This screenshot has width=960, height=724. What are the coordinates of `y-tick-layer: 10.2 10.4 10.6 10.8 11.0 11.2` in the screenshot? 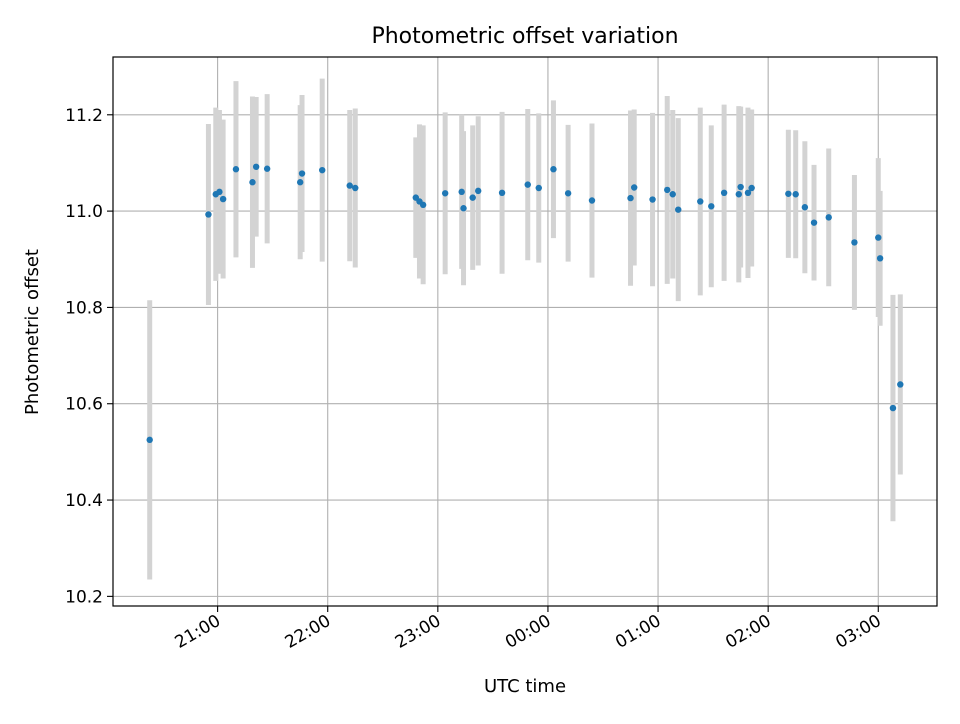 It's located at (89, 356).